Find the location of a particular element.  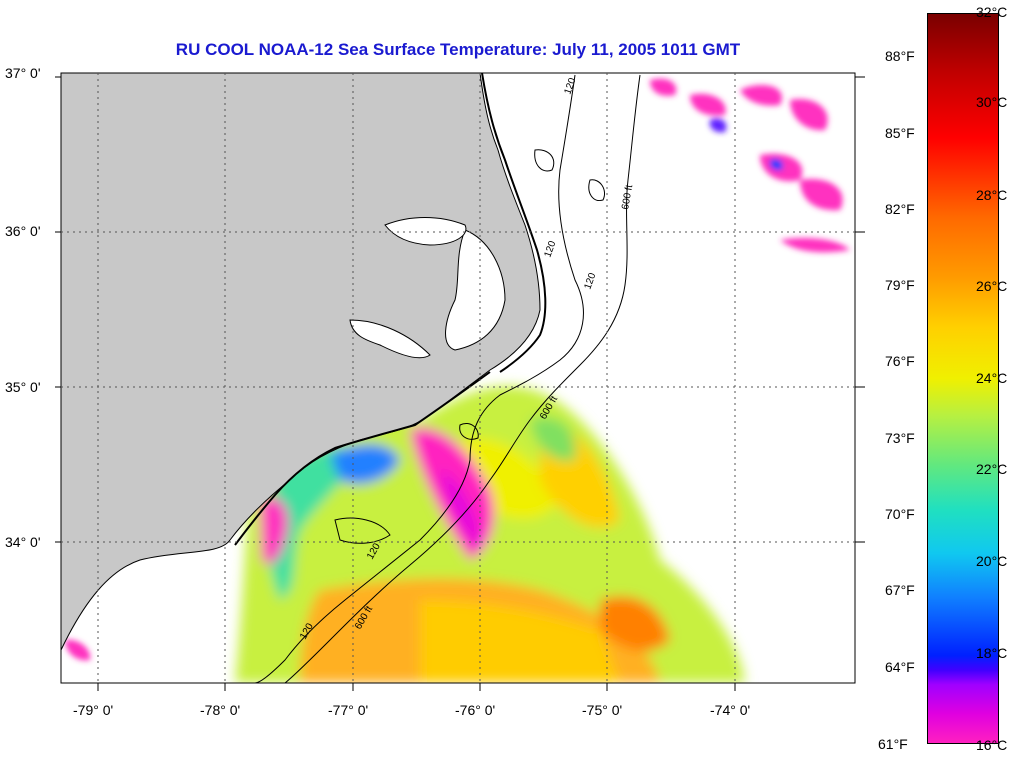

colorbar-f-label: 76°F is located at coordinates (900, 361).